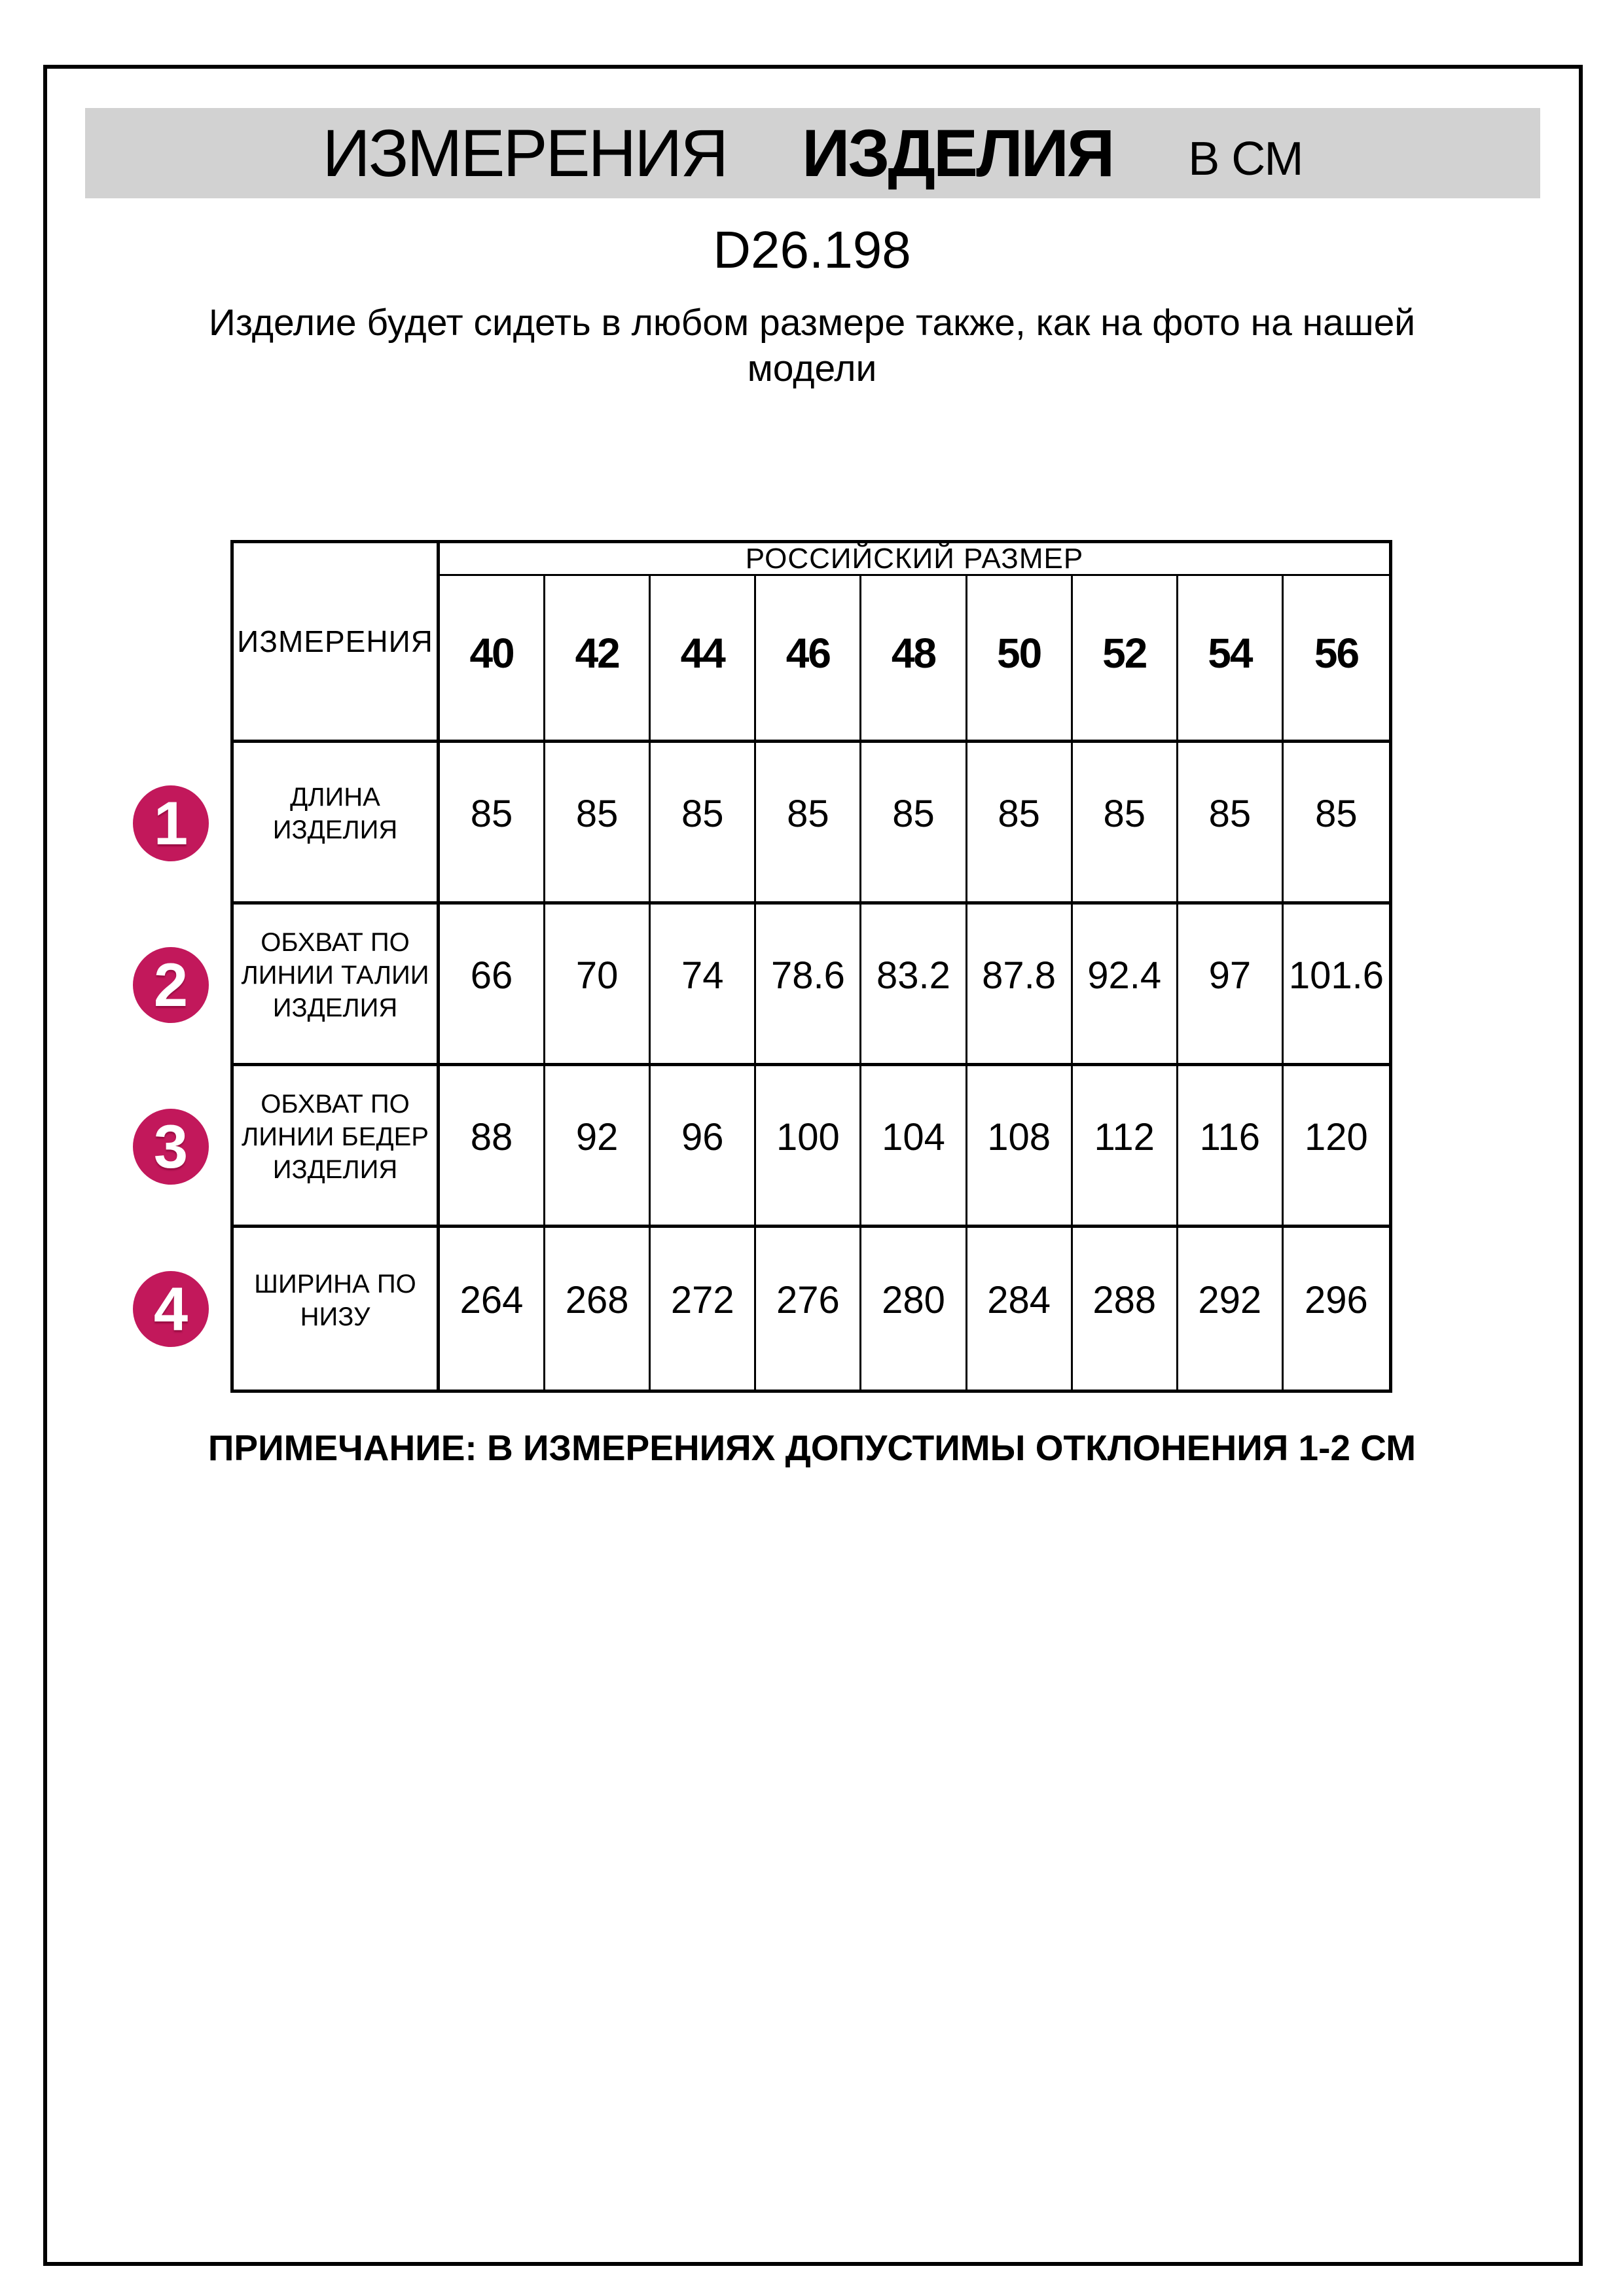  What do you see at coordinates (1020, 1309) in the screenshot?
I see `table-cell: 284` at bounding box center [1020, 1309].